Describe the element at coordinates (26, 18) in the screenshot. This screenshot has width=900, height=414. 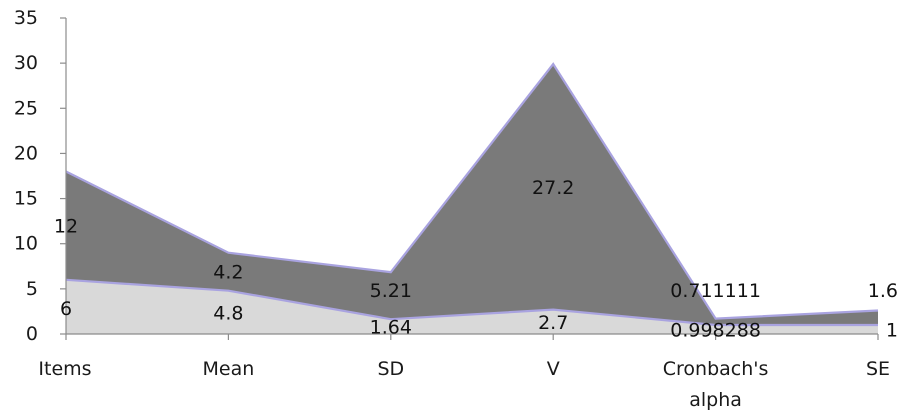
I see `y-tick-label: 35` at that location.